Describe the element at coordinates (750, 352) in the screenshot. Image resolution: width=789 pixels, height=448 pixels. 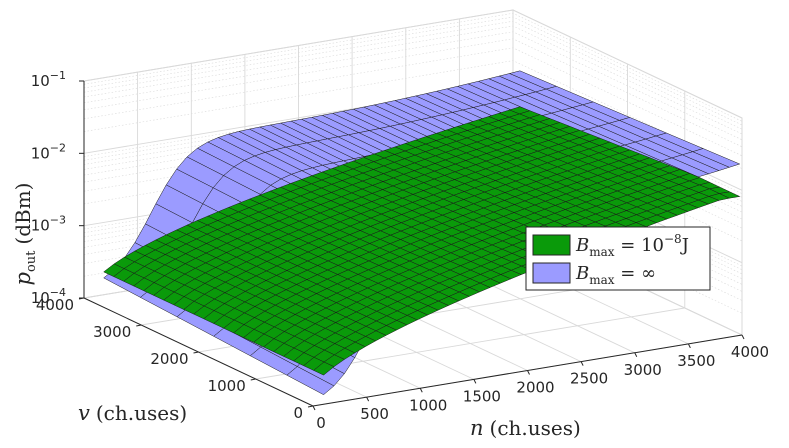
I see `x-tick-label: 4000` at that location.